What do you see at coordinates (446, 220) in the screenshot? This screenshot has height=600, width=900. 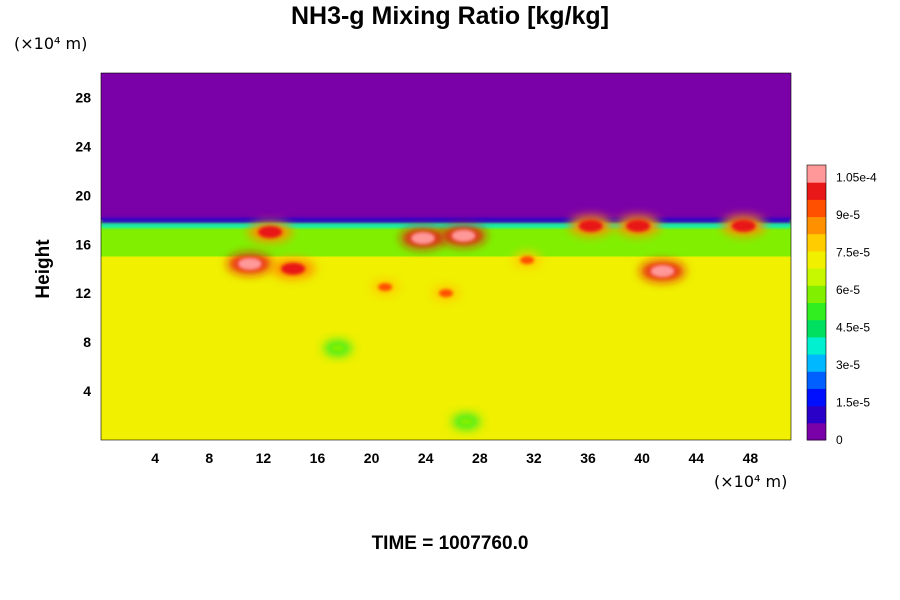 I see `boundary-band-blue` at bounding box center [446, 220].